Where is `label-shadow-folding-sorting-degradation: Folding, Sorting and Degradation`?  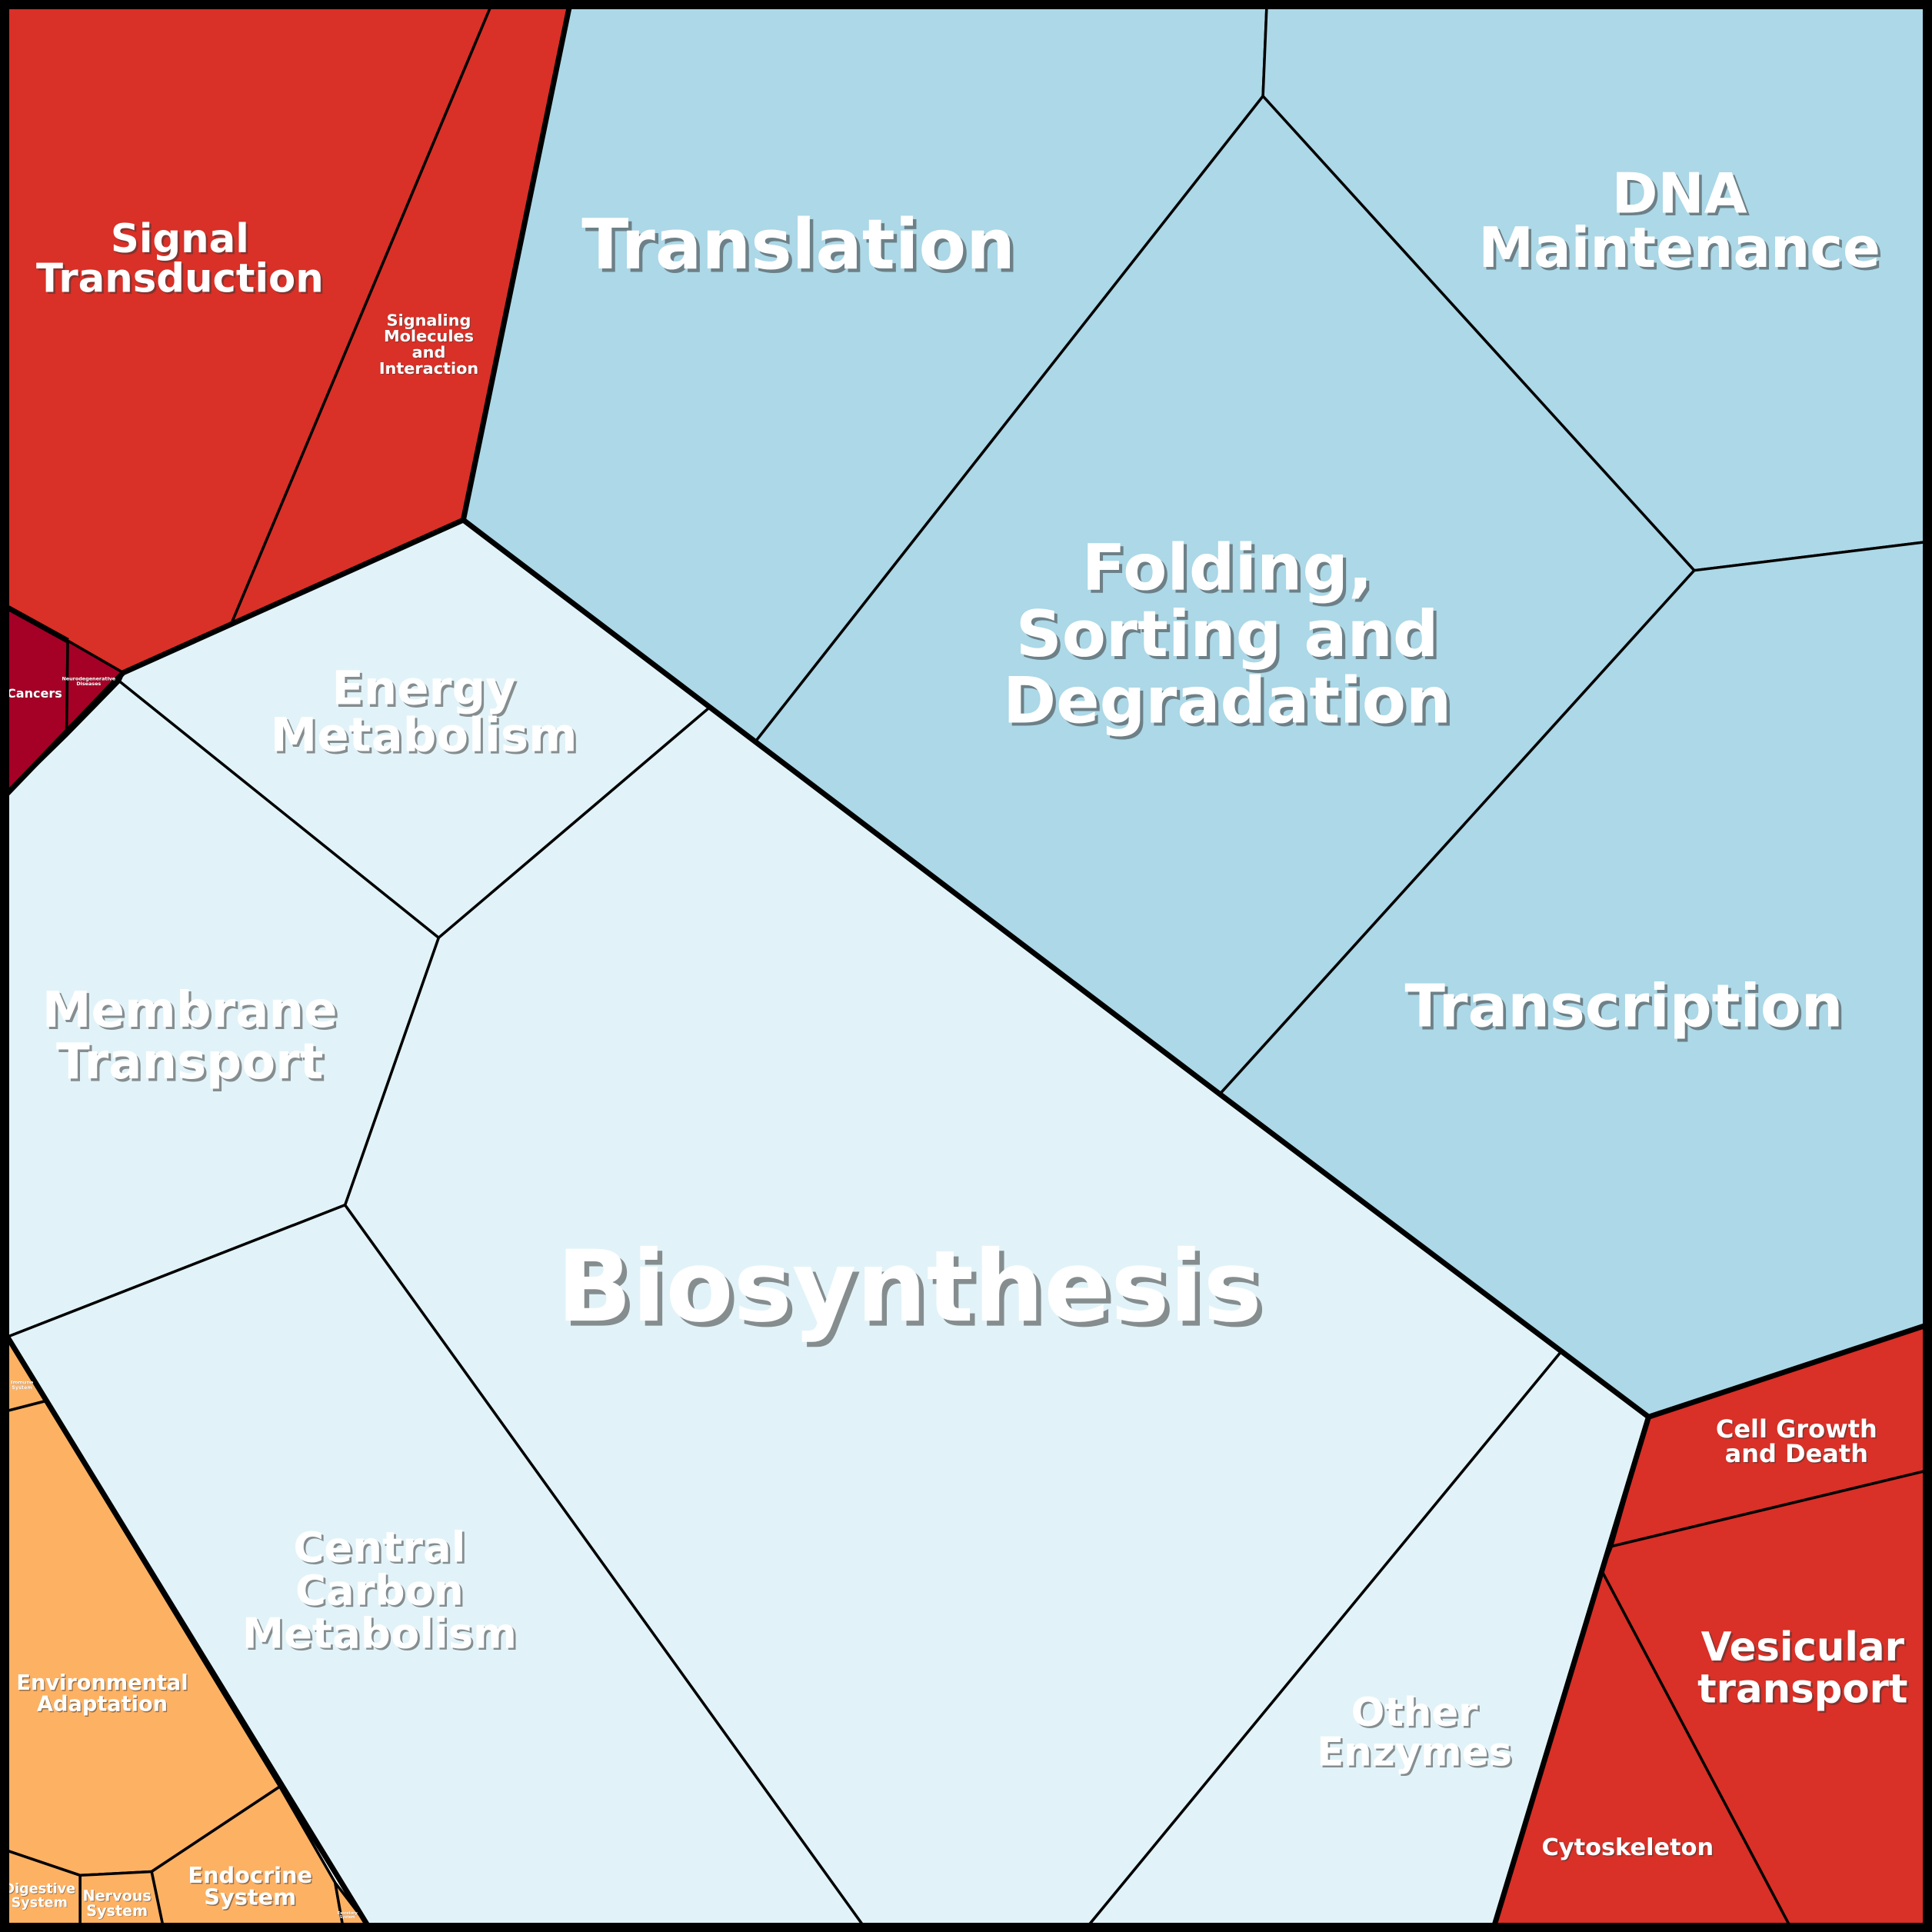 label-shadow-folding-sorting-degradation: Folding, Sorting and Degradation is located at coordinates (1230, 637).